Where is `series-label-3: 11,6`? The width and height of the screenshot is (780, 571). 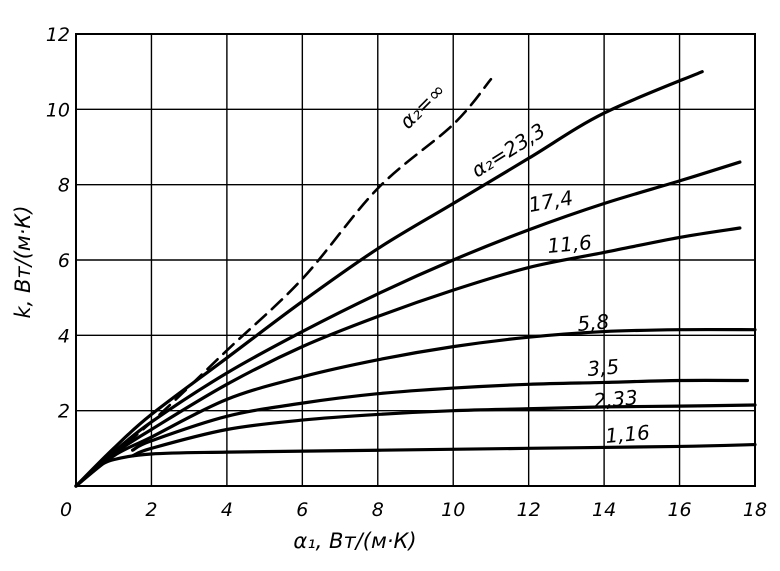 series-label-3: 11,6 is located at coordinates (569, 244).